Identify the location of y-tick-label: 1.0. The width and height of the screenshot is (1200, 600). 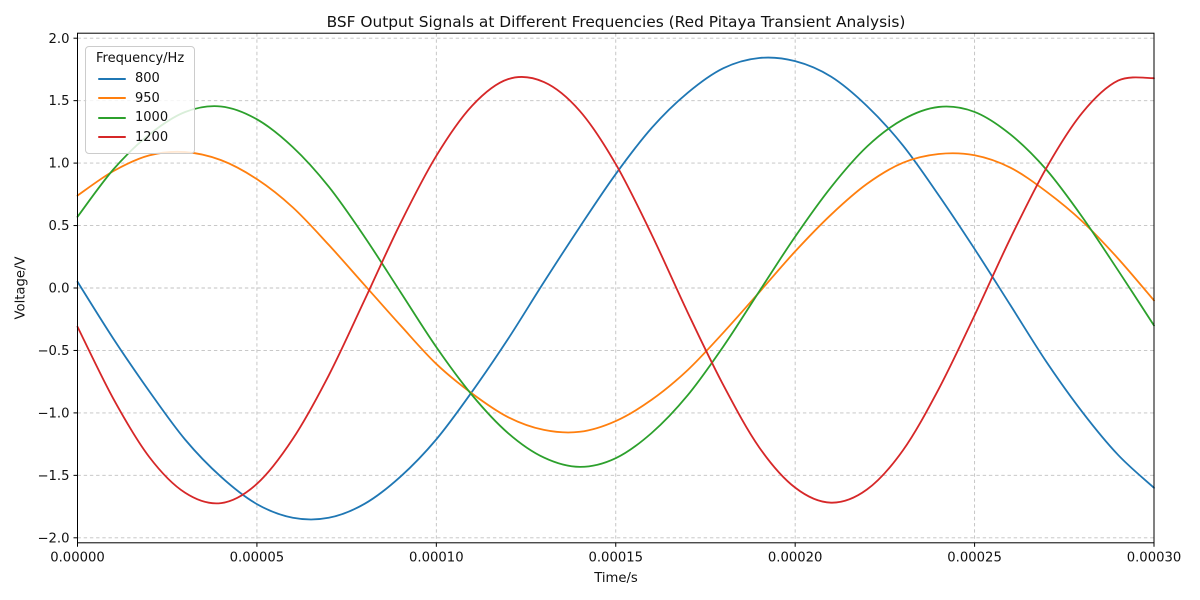
(59, 164).